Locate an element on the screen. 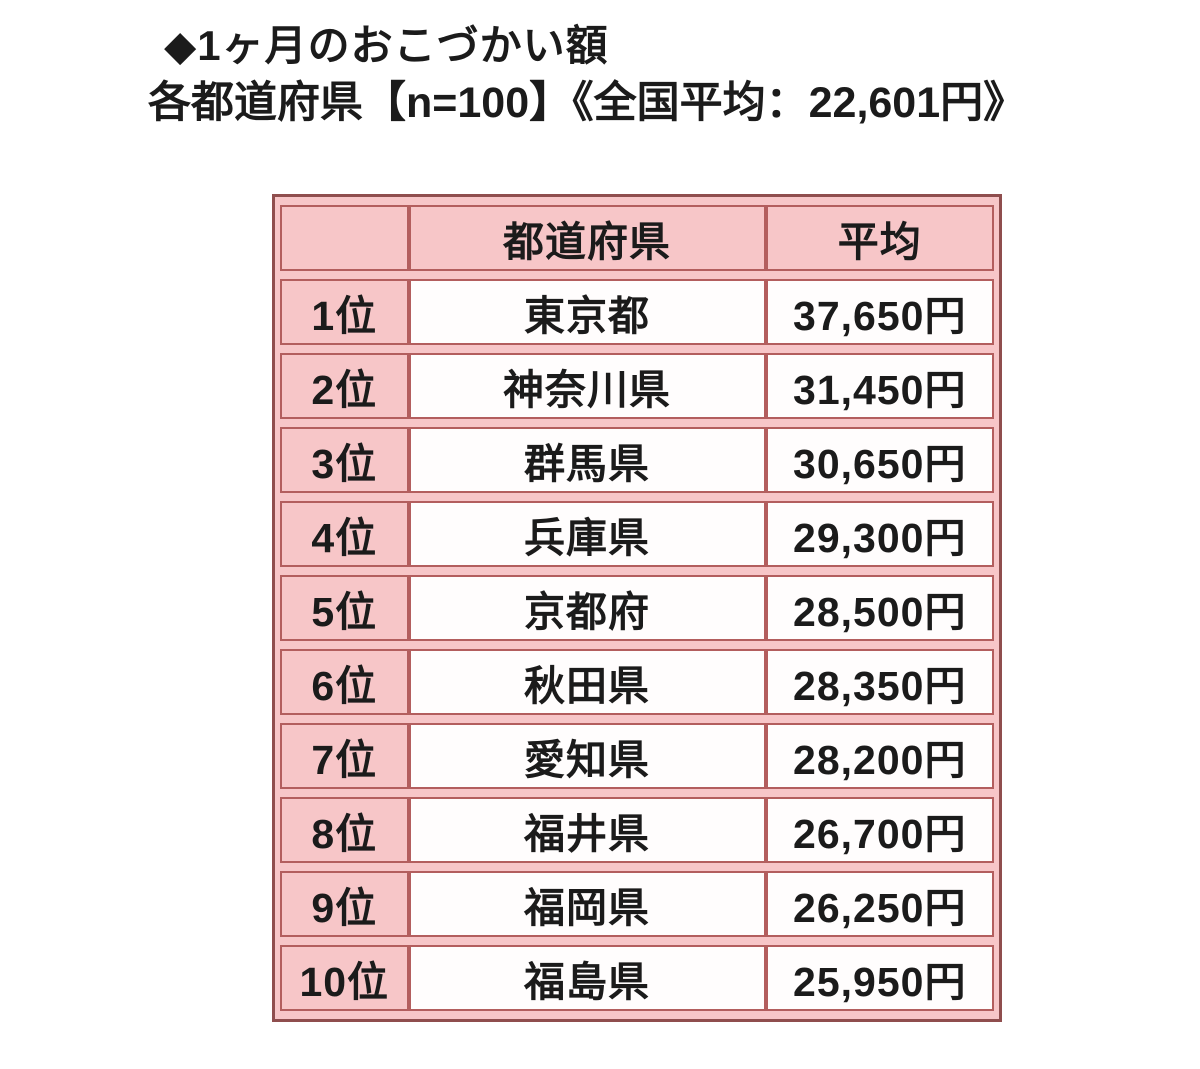 The height and width of the screenshot is (1069, 1200). table-row: 3位 群馬県 30,650円 is located at coordinates (637, 460).